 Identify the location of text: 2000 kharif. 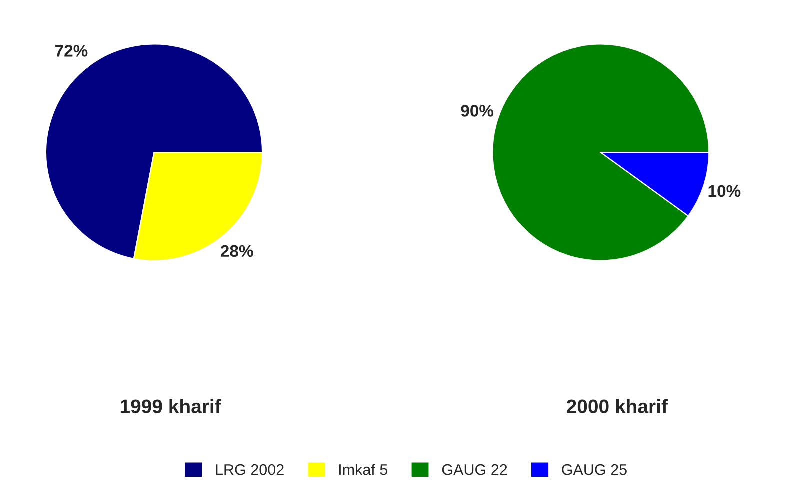
(617, 406).